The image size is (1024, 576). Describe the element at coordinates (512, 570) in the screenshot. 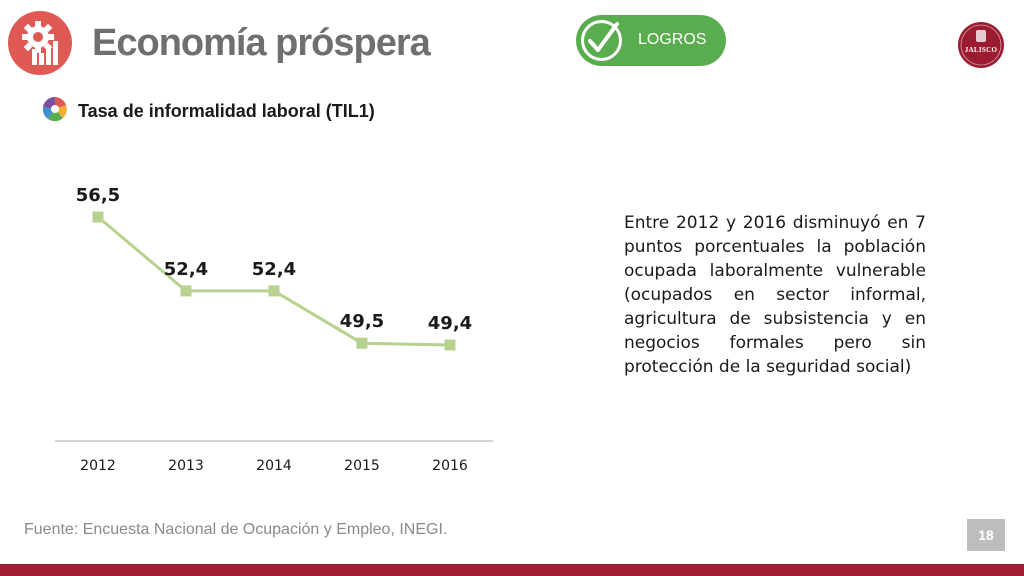

I see `bottom-band` at that location.